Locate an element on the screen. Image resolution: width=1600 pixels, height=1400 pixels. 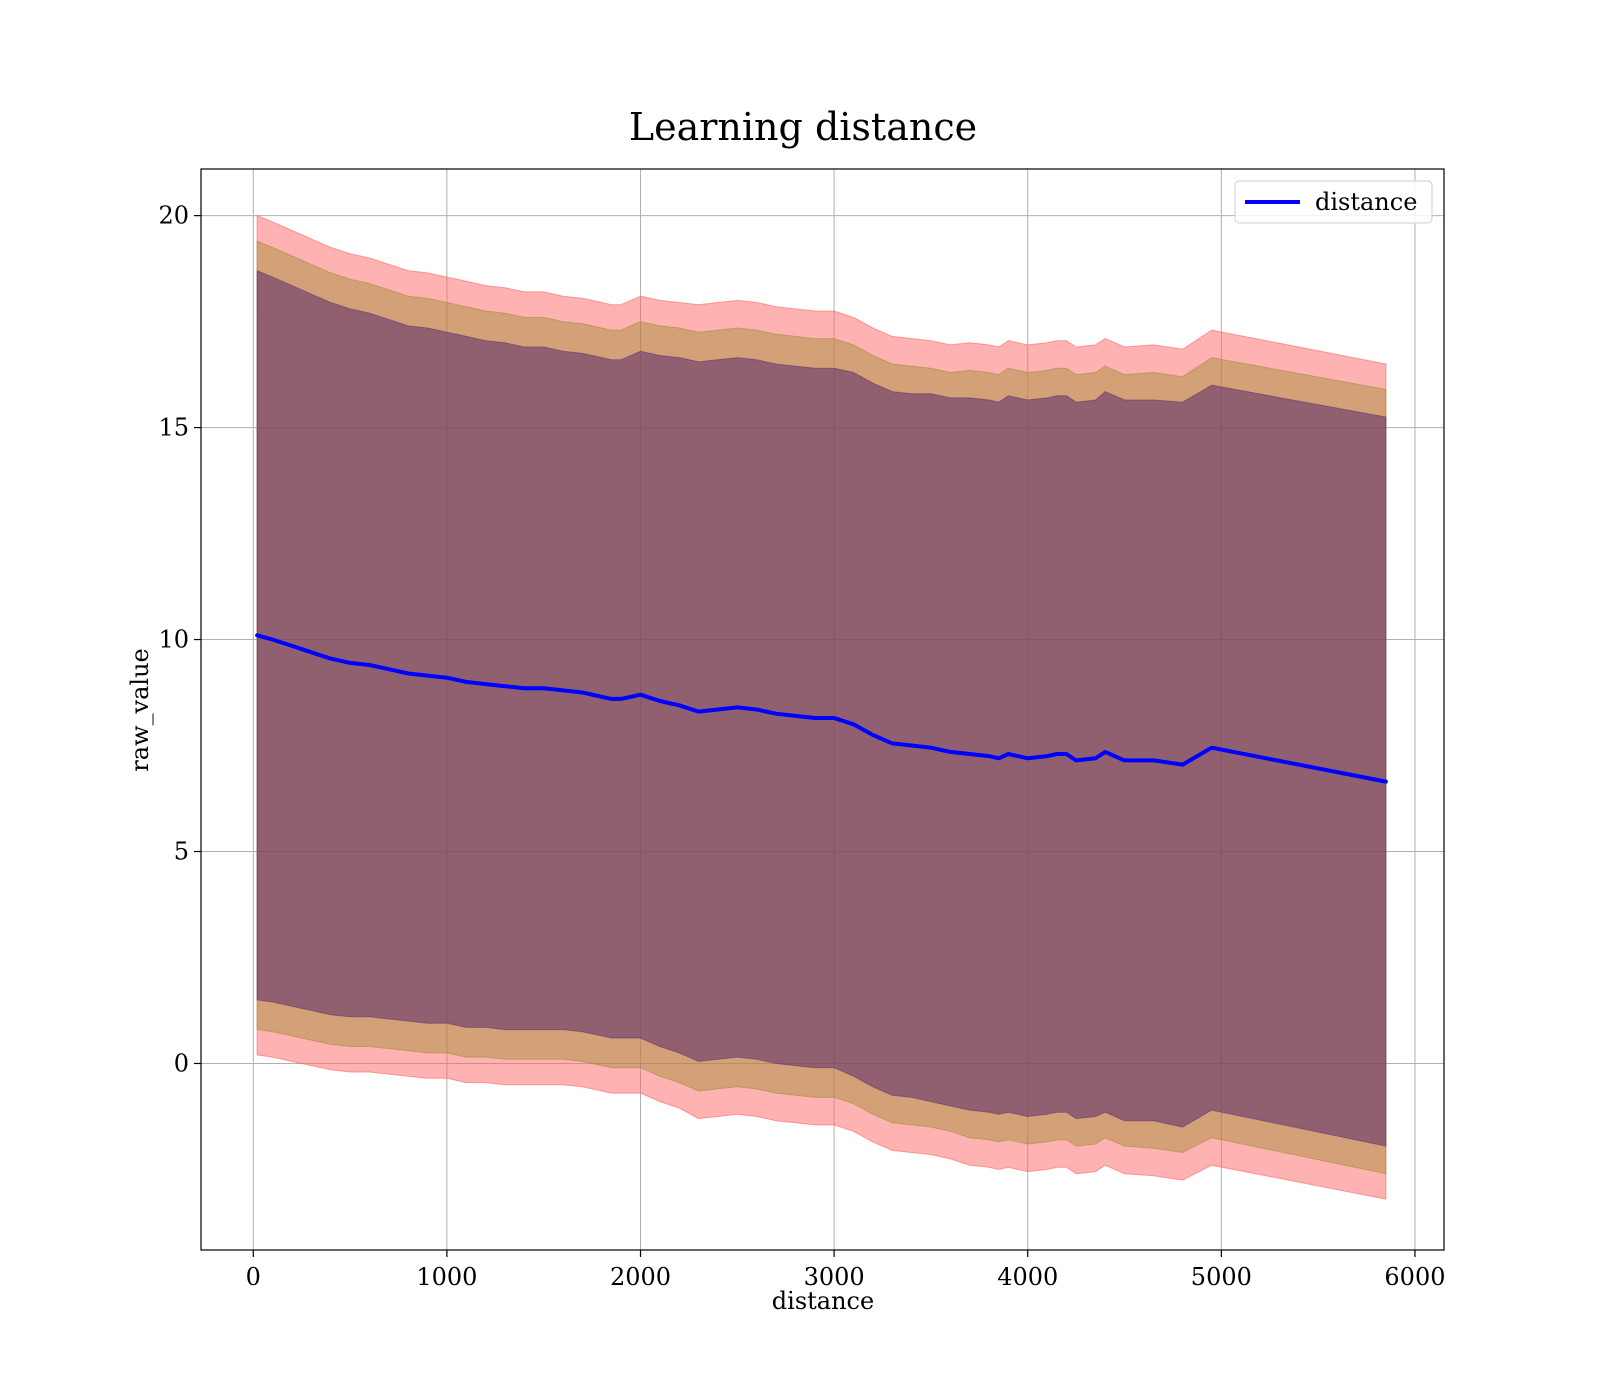
x-tick-label: 3000 is located at coordinates (834, 1277).